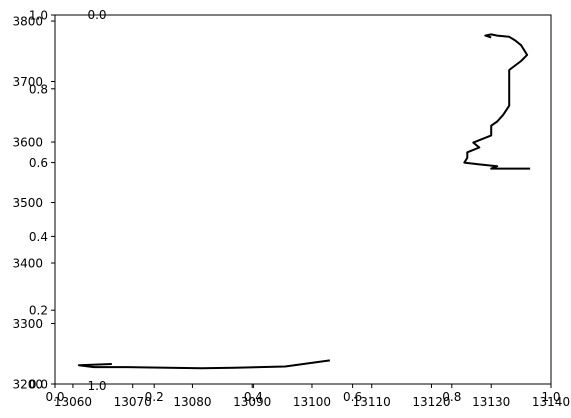  I want to click on secondary-y-tick-label: 0.6, so click(38, 163).